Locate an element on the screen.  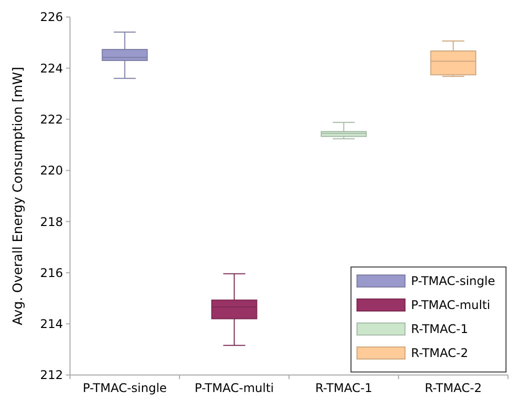
y-tick-label: 216 is located at coordinates (51, 273).